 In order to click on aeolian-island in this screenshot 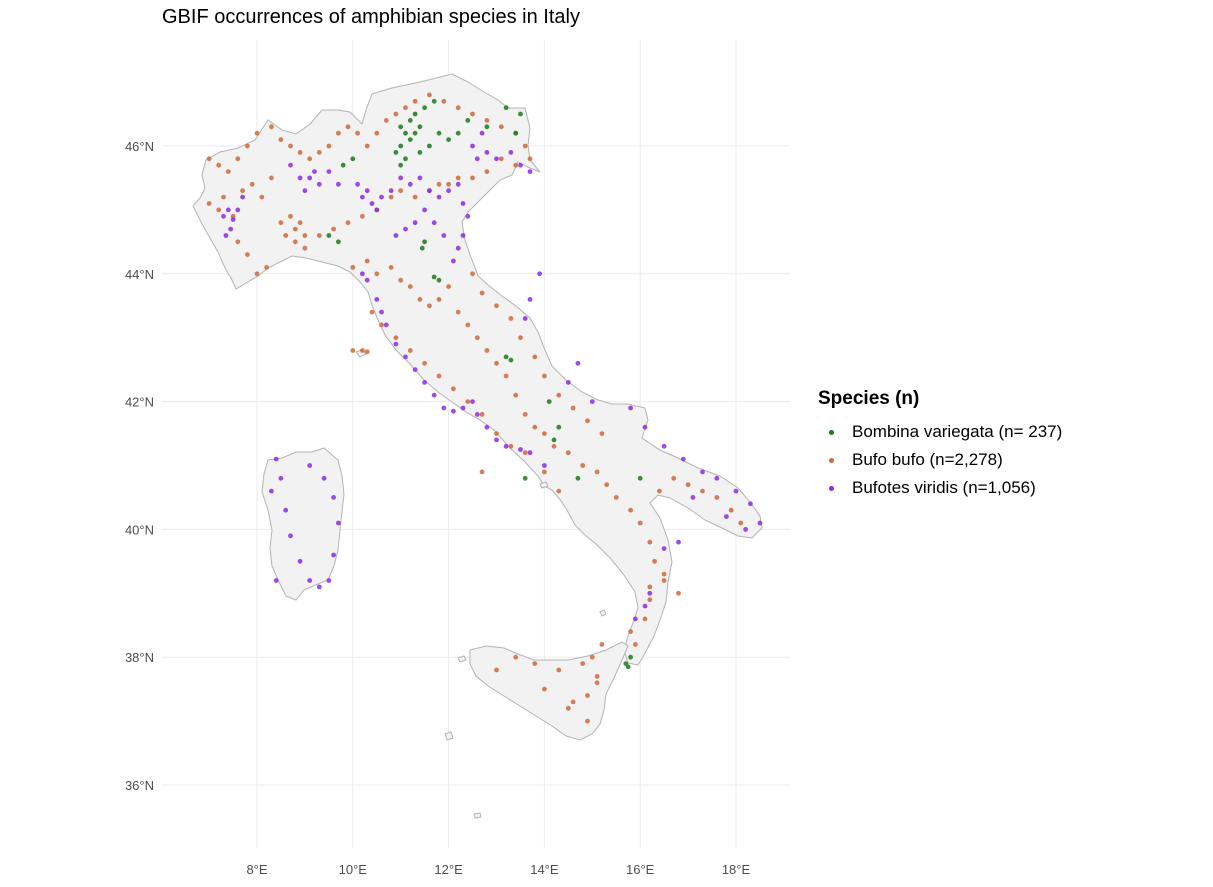, I will do `click(603, 613)`.